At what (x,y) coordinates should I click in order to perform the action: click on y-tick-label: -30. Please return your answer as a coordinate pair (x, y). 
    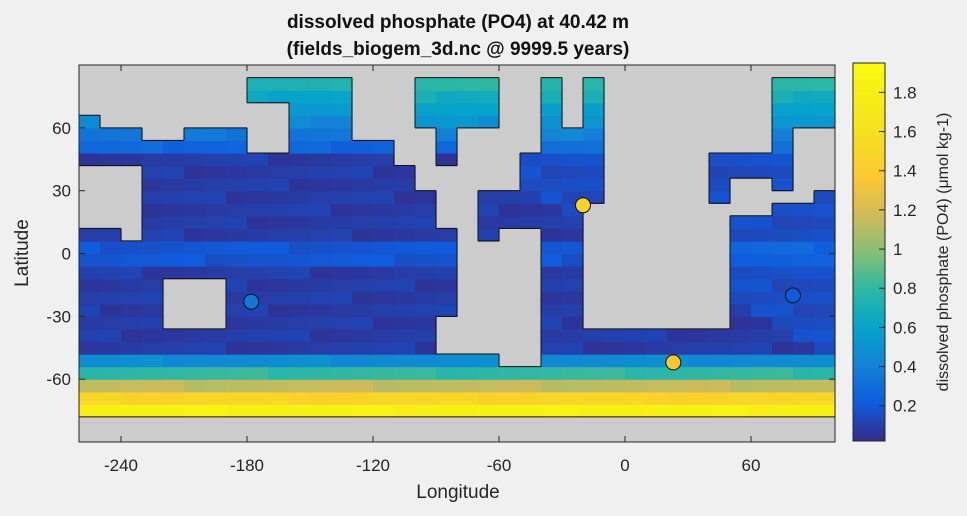
    Looking at the image, I should click on (58, 316).